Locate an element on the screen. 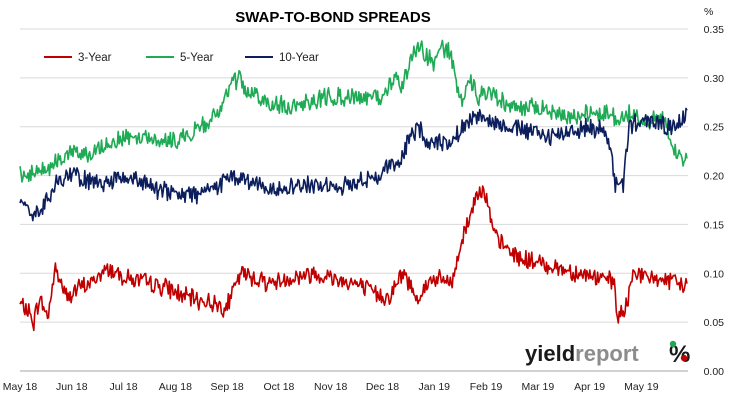  x-tick-label: Jul 18 is located at coordinates (124, 387).